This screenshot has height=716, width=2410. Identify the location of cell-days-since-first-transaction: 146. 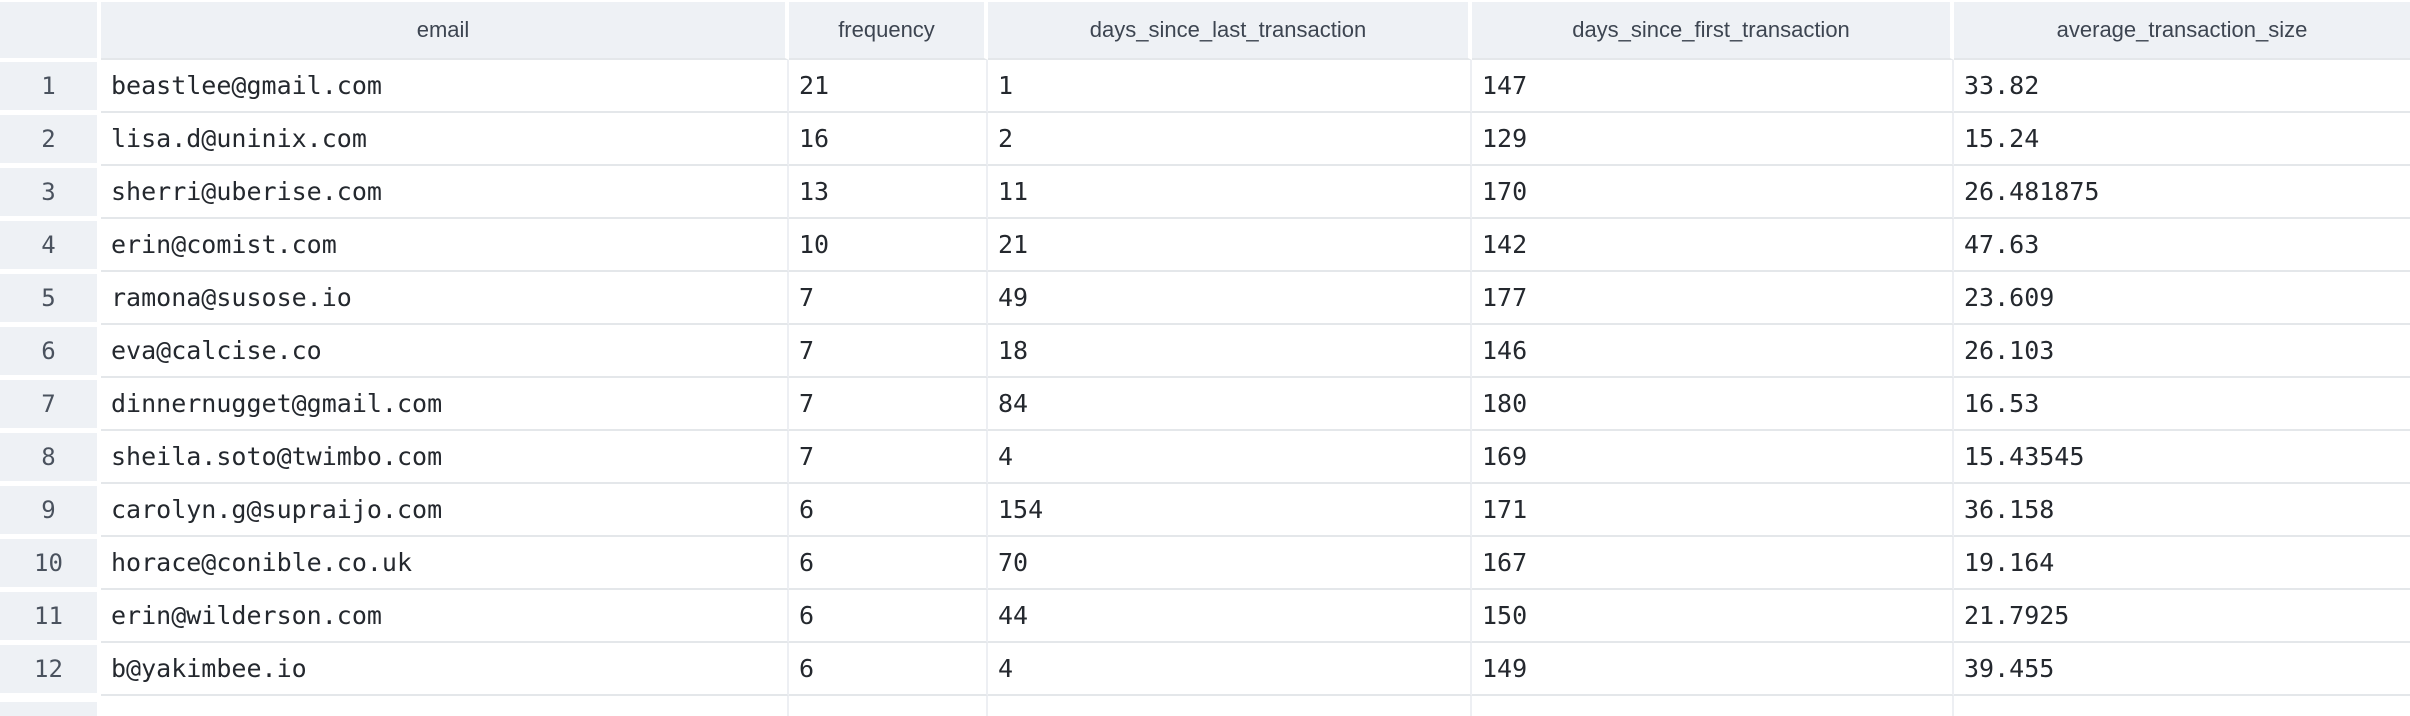
(1713, 351).